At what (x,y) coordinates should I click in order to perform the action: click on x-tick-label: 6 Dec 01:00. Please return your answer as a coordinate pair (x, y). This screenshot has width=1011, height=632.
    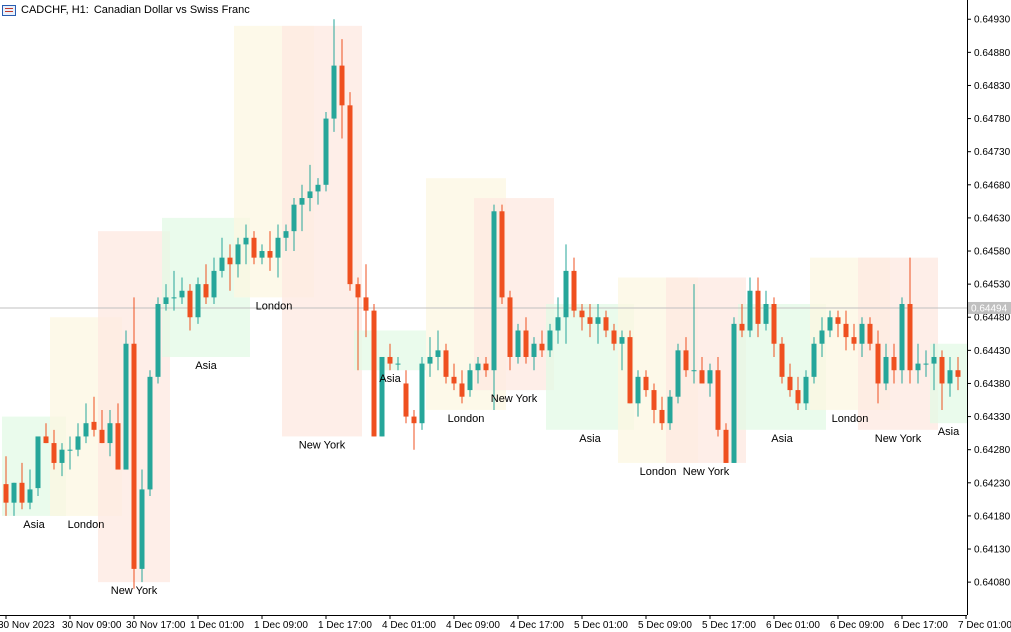
    Looking at the image, I should click on (793, 625).